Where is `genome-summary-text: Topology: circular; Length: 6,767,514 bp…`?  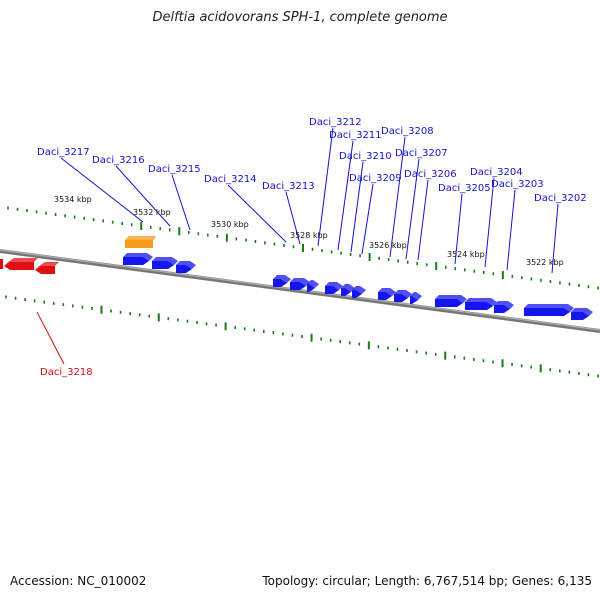
genome-summary-text: Topology: circular; Length: 6,767,514 bp… is located at coordinates (427, 581).